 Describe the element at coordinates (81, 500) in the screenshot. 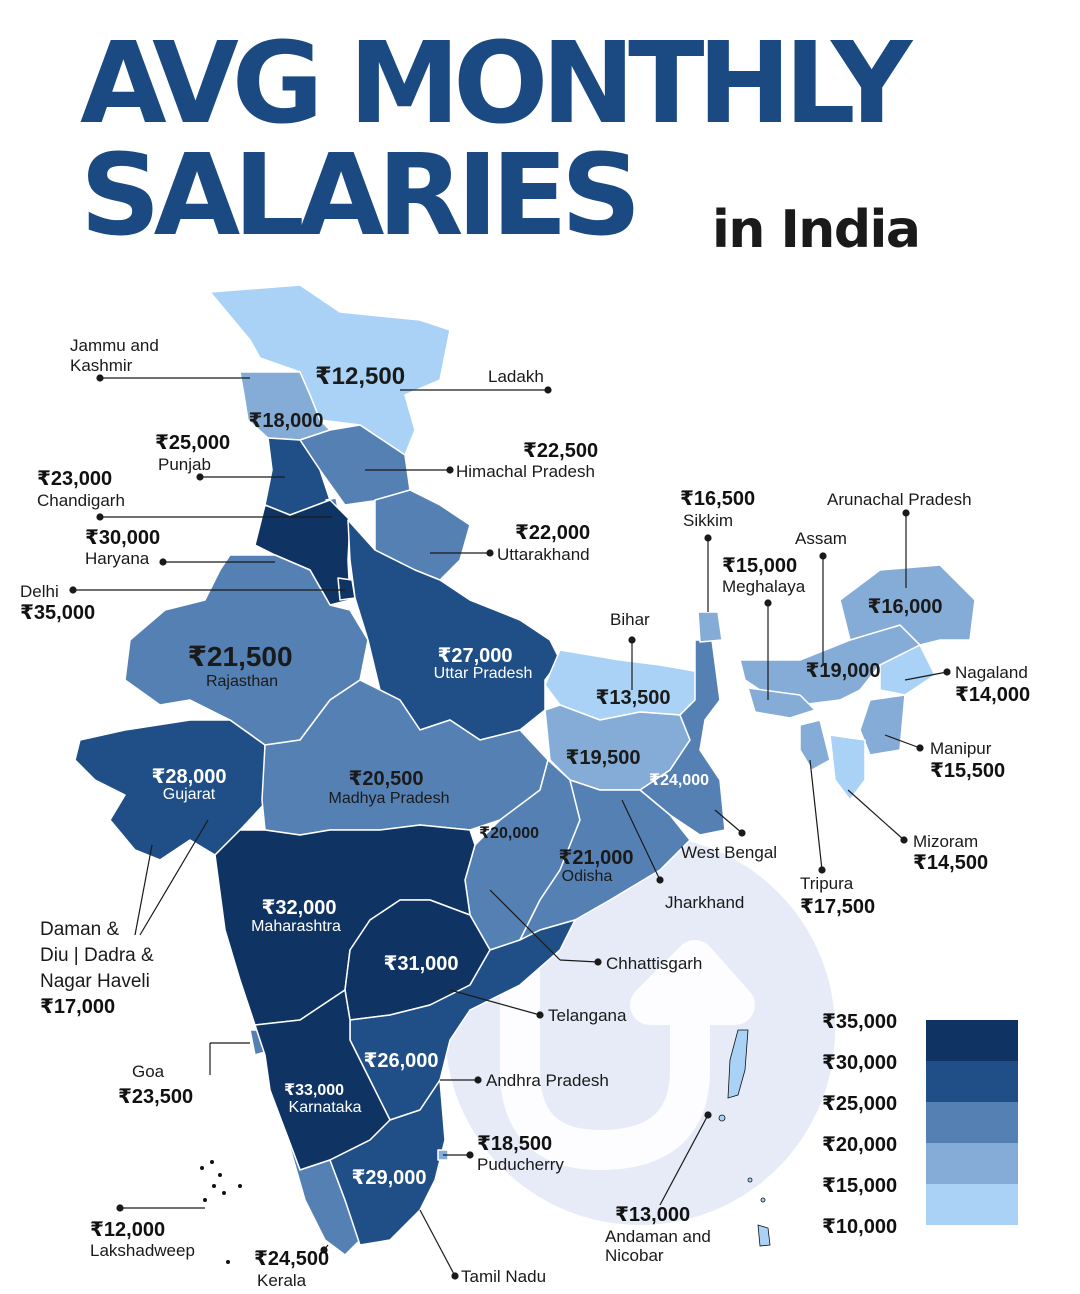

I see `callout-chandigarh-name: Chandigarh` at that location.